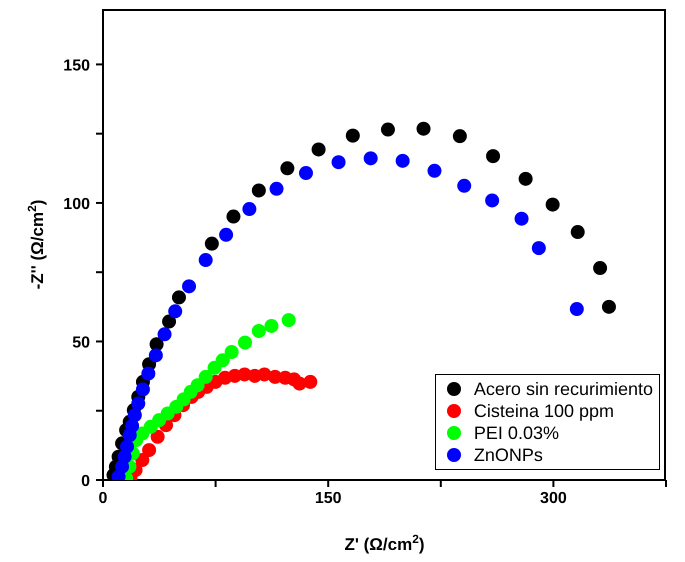 Image resolution: width=685 pixels, height=562 pixels. What do you see at coordinates (76, 204) in the screenshot?
I see `y-tick-label: 100` at bounding box center [76, 204].